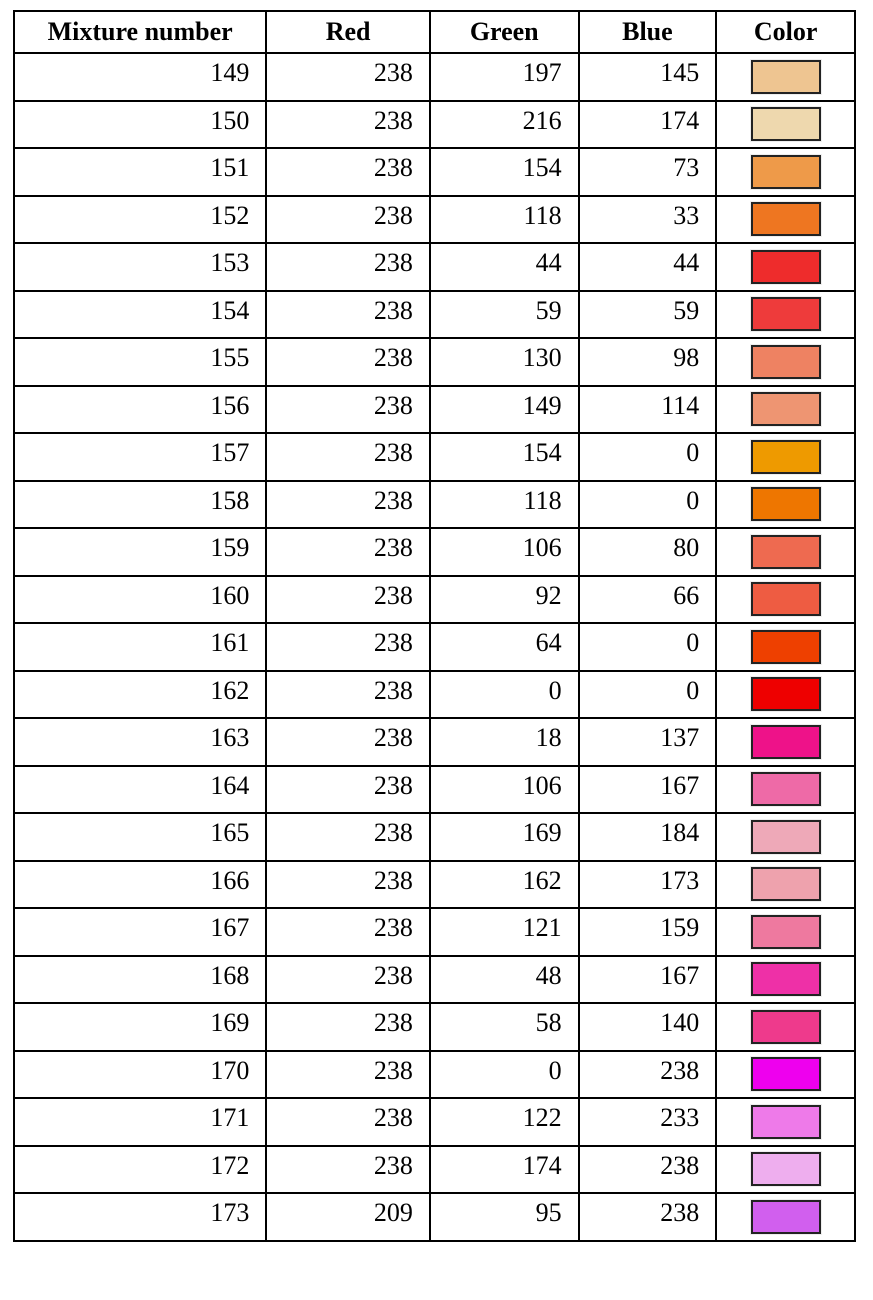 This screenshot has height=1300, width=873. What do you see at coordinates (504, 552) in the screenshot?
I see `cell-green: 106` at bounding box center [504, 552].